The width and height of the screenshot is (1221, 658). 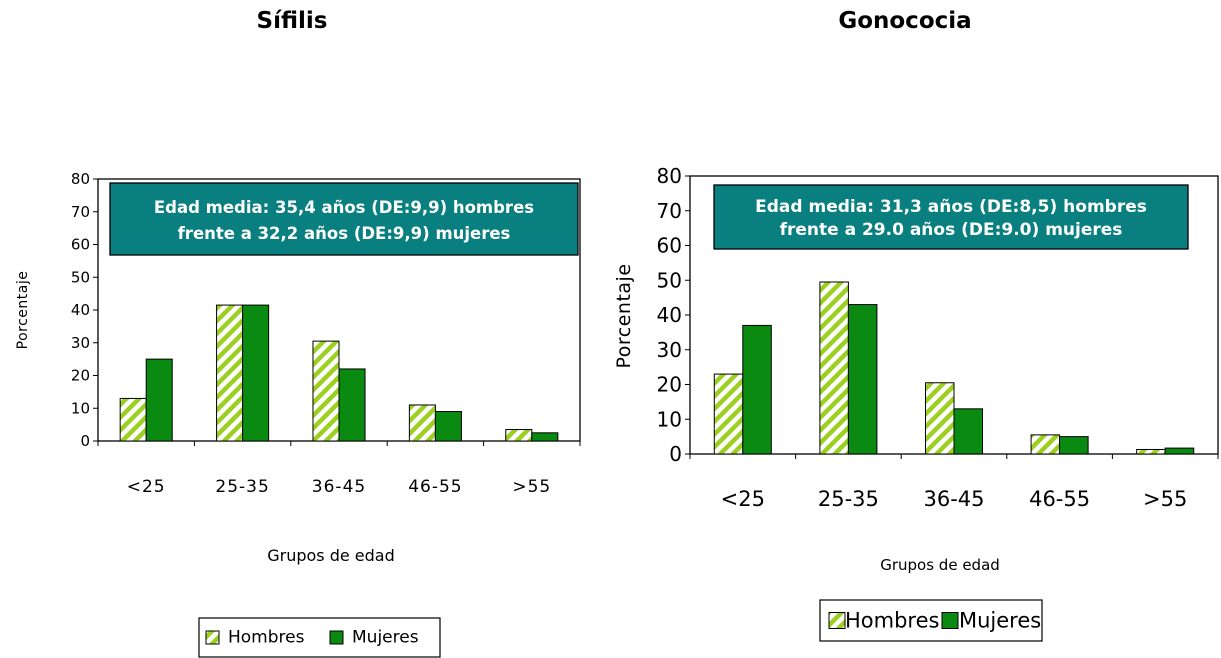 What do you see at coordinates (319, 637) in the screenshot?
I see `legend-box-left` at bounding box center [319, 637].